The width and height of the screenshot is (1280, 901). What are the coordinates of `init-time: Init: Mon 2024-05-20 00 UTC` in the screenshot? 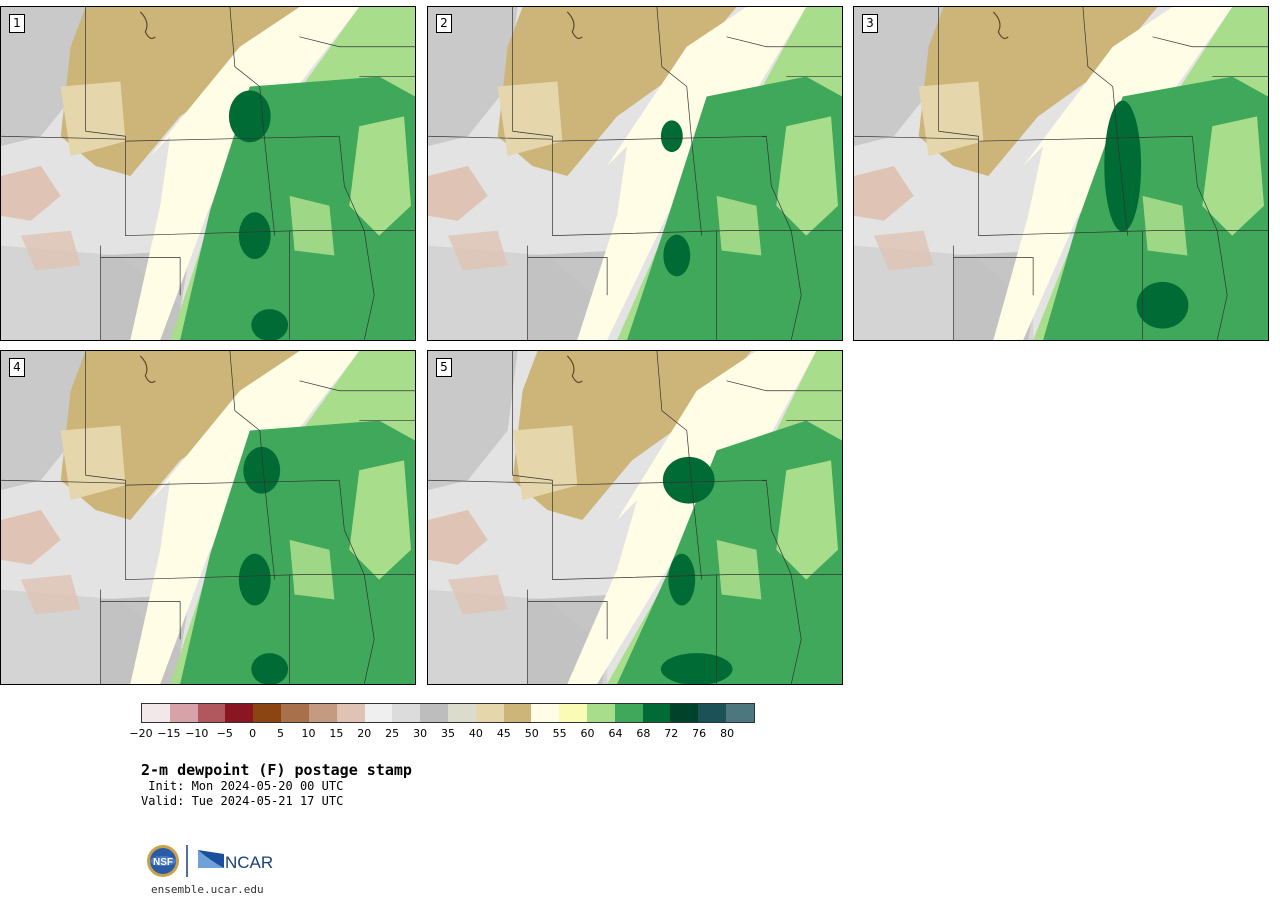 It's located at (242, 786).